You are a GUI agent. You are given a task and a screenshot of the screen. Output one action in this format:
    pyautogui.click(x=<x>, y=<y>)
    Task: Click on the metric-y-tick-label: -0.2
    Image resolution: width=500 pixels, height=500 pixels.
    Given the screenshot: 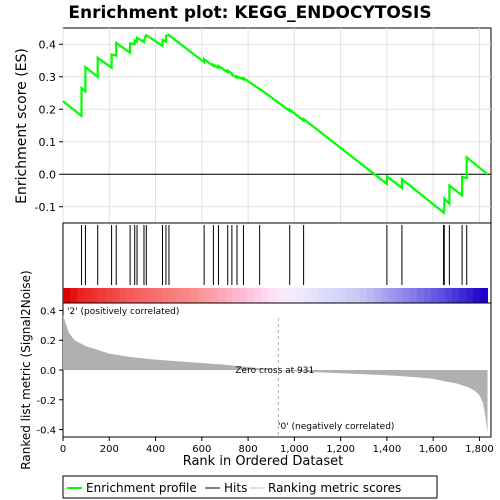 What is the action you would take?
    pyautogui.click(x=46, y=401)
    